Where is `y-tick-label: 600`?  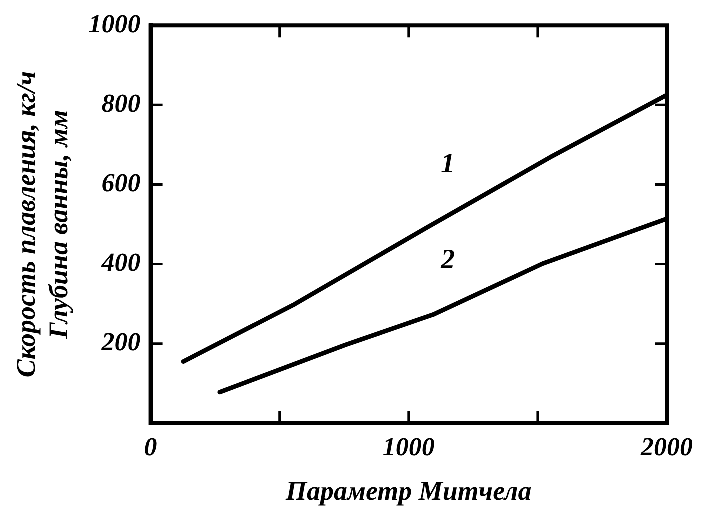
y-tick-label: 600 is located at coordinates (121, 183).